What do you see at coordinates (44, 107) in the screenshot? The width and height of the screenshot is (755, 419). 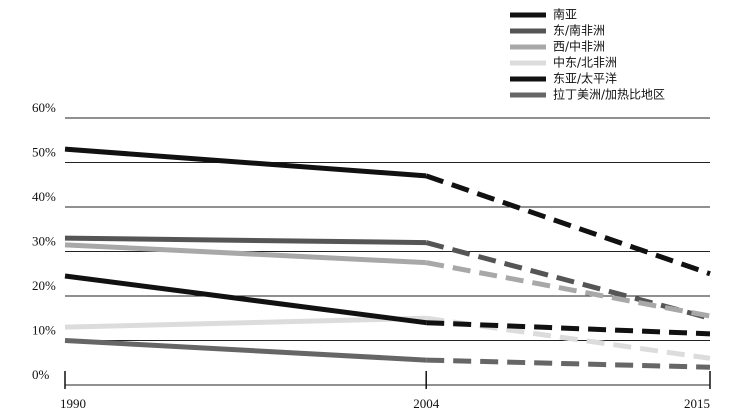 I see `y-tick-label: 60%` at bounding box center [44, 107].